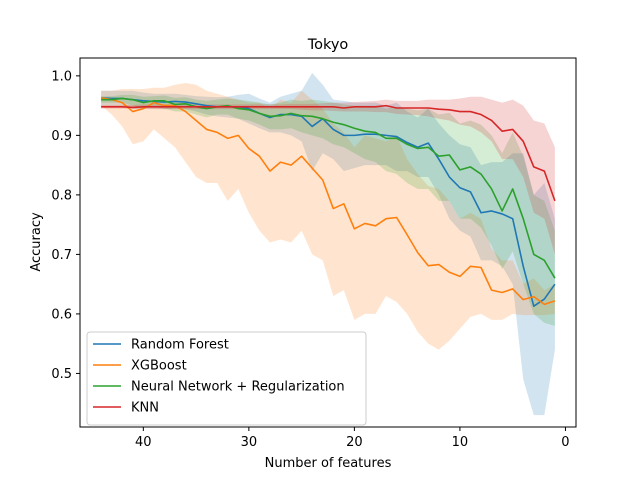 This screenshot has height=480, width=640. What do you see at coordinates (460, 442) in the screenshot?
I see `x-tick-label: 10` at bounding box center [460, 442].